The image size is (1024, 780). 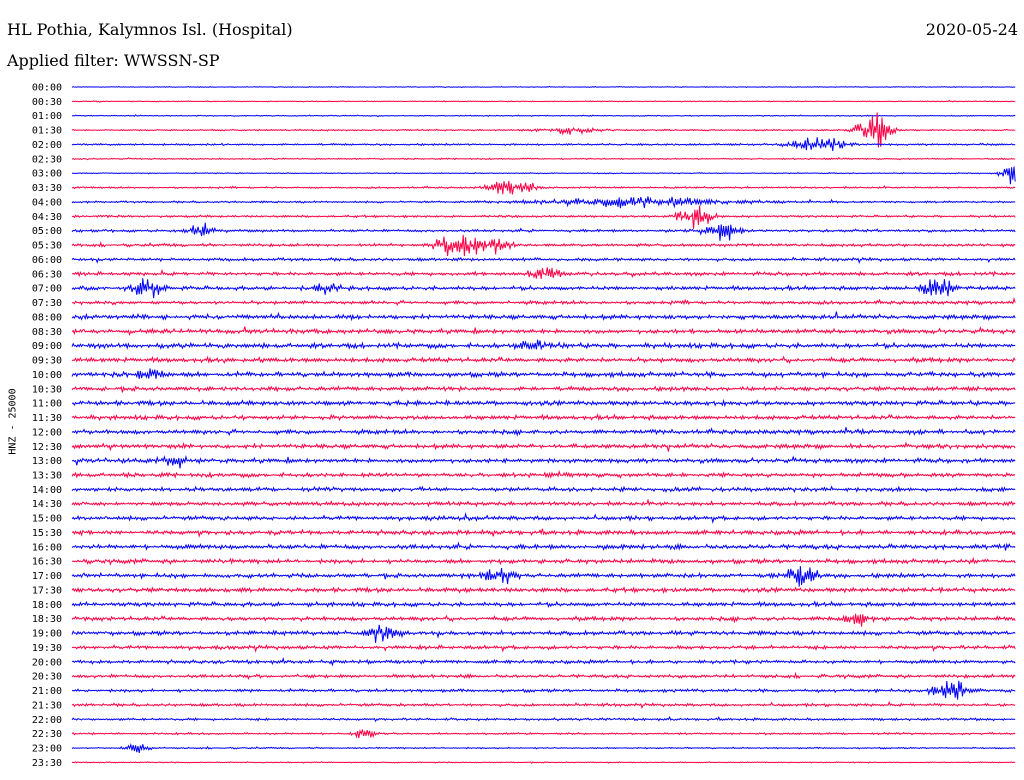 I want to click on row-time-label: 20:30, so click(x=47, y=677).